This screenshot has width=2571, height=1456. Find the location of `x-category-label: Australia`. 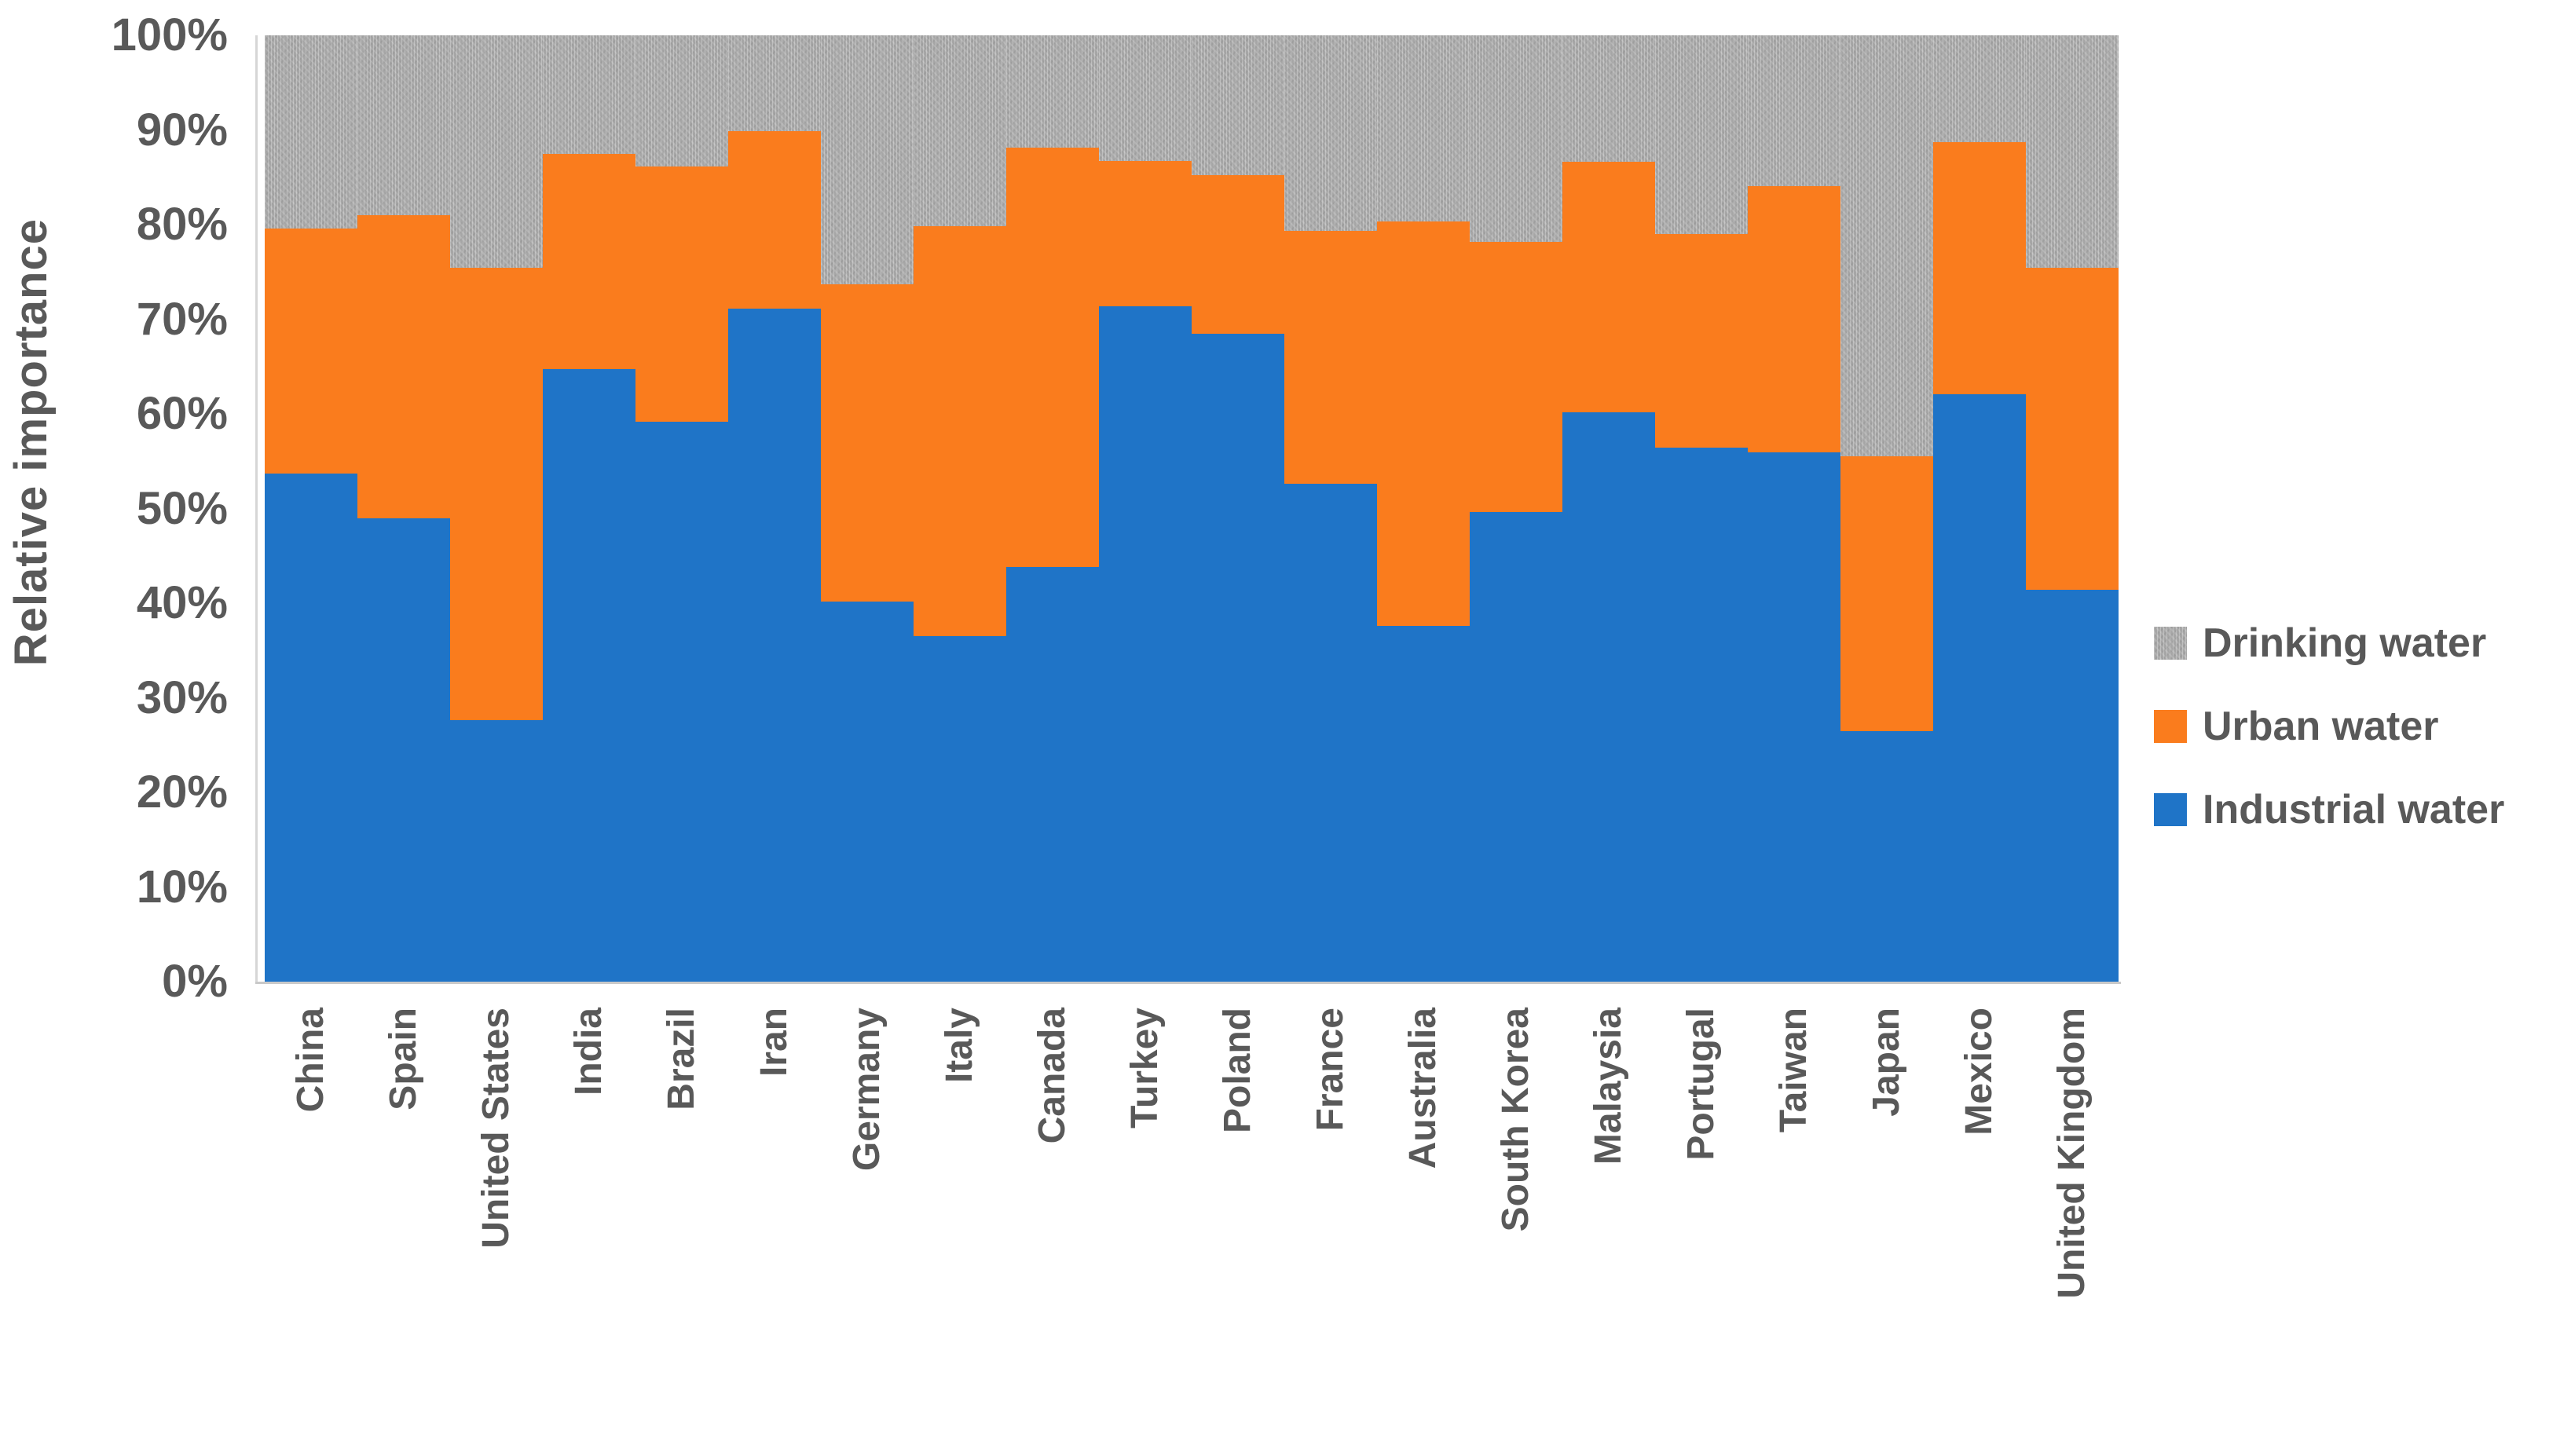

x-category-label: Australia is located at coordinates (1423, 1088).